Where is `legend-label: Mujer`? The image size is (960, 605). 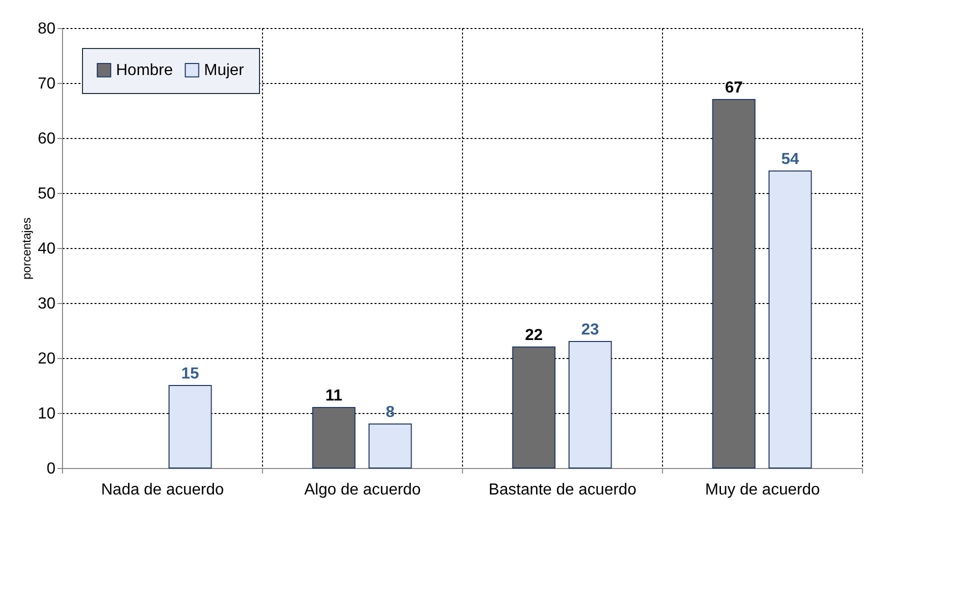 legend-label: Mujer is located at coordinates (224, 71).